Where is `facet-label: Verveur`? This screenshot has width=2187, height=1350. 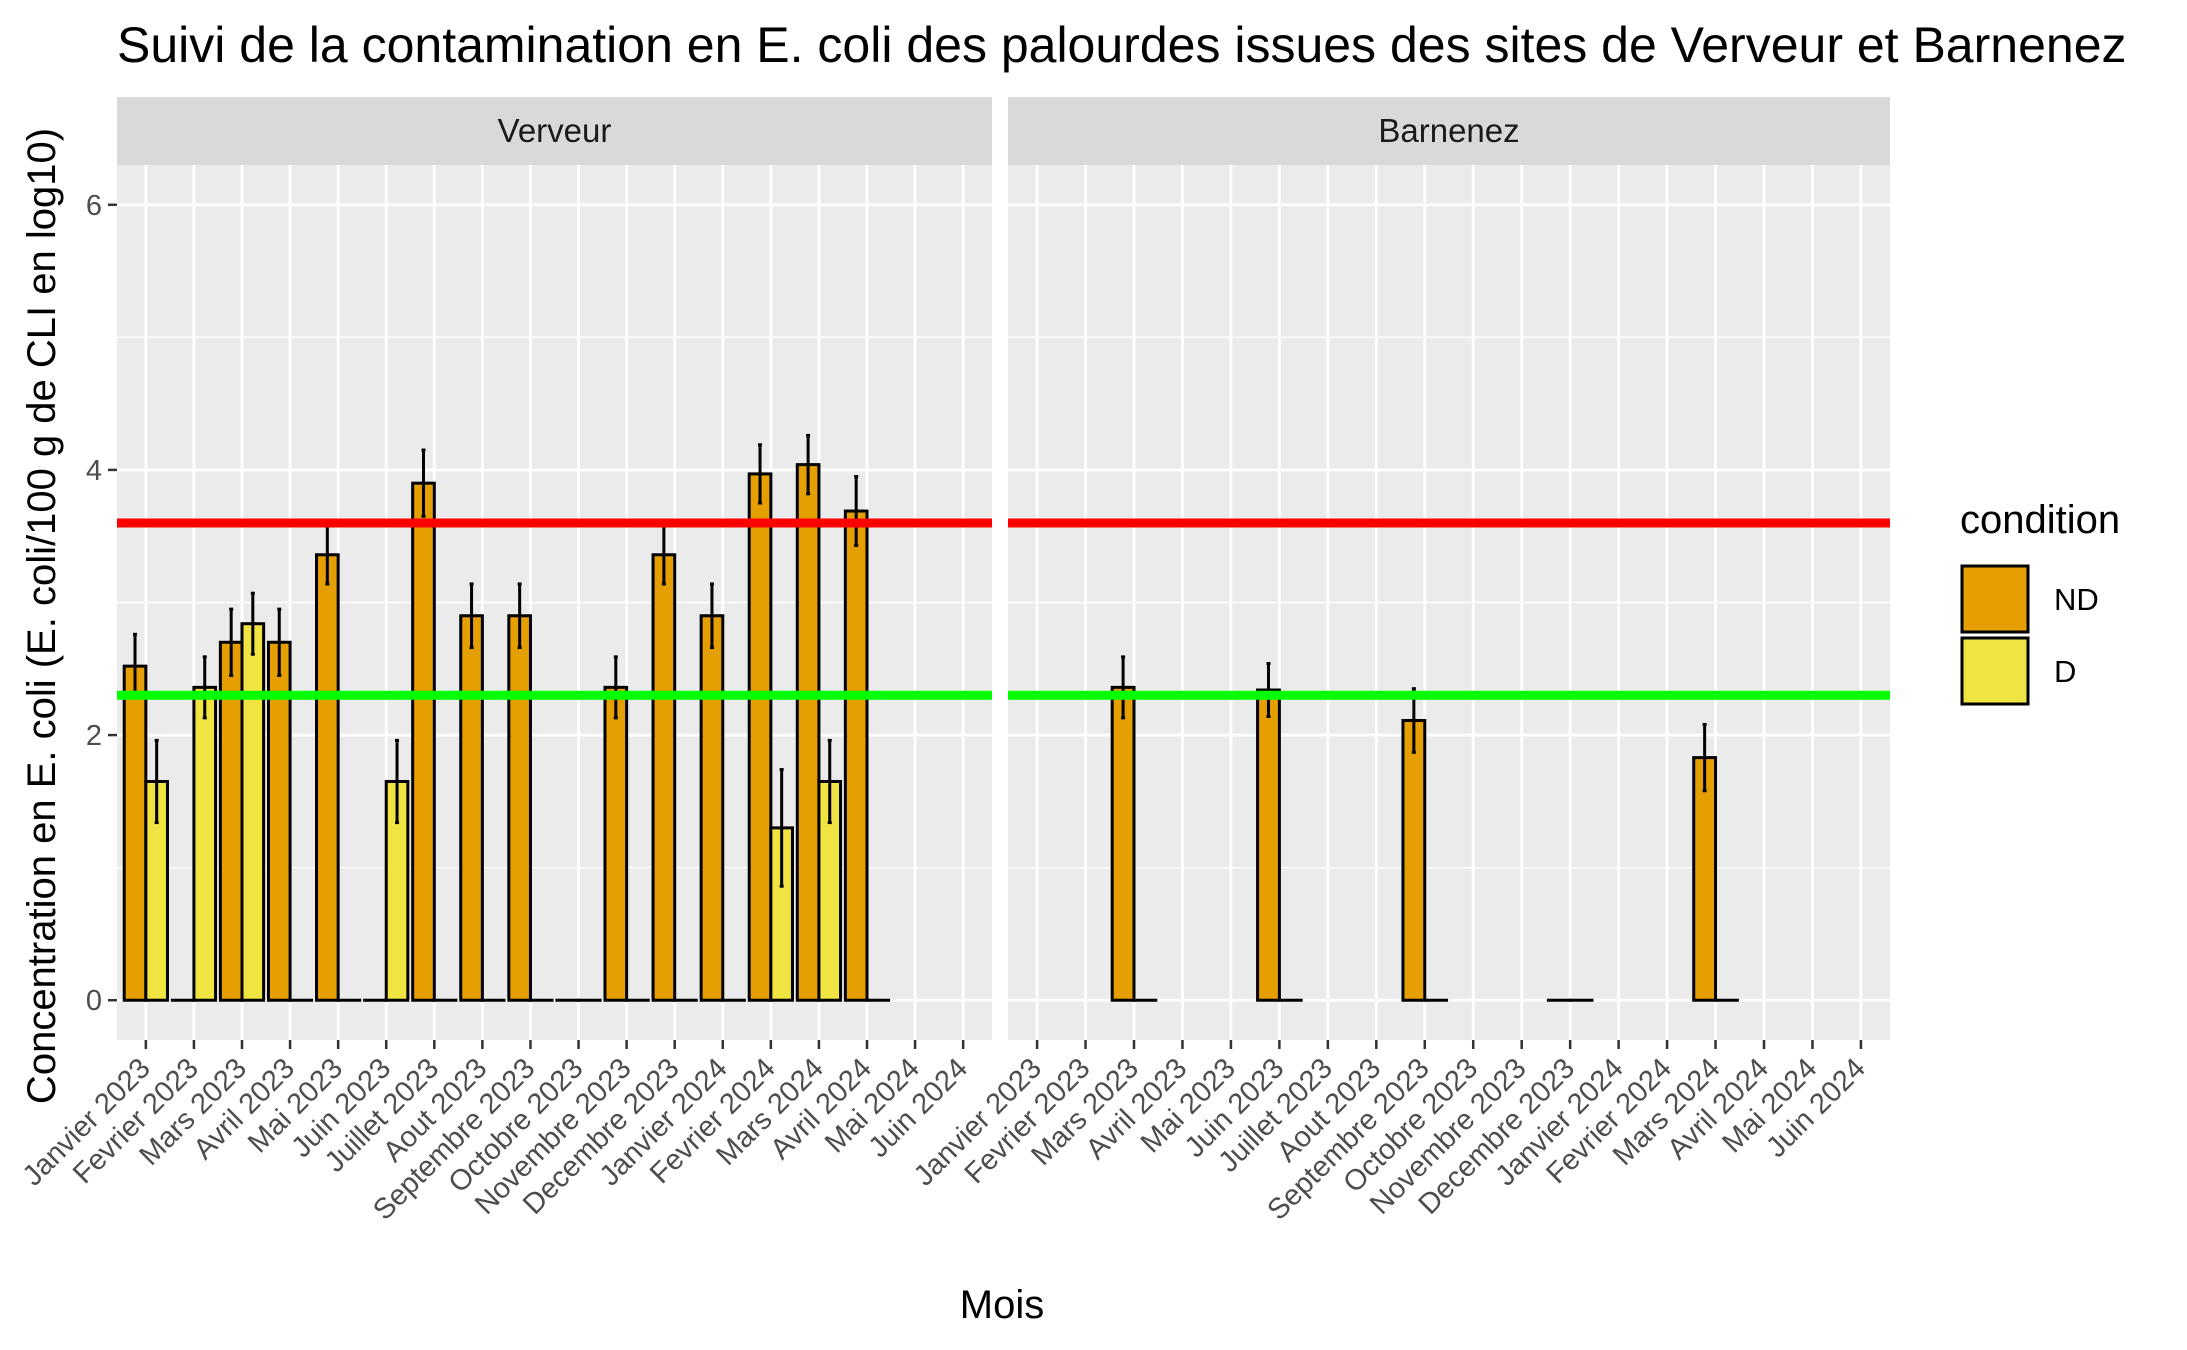 facet-label: Verveur is located at coordinates (555, 130).